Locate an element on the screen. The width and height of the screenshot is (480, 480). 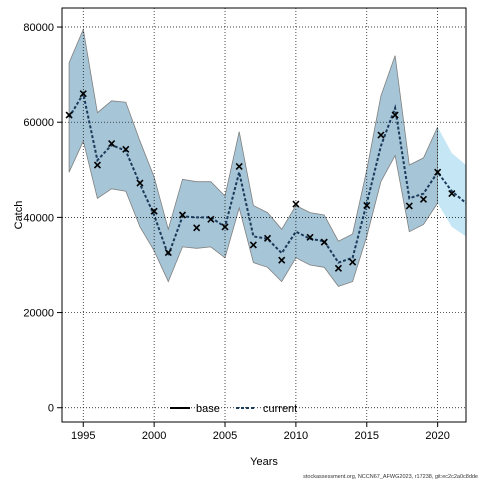
y-axis: 0 20000 40000 60000 80000 is located at coordinates (42, 218).